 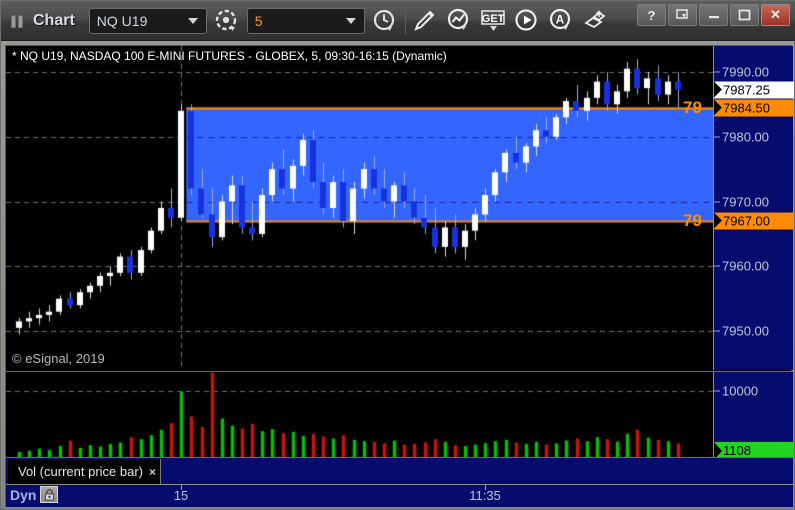 I want to click on svg-text: GET, so click(x=492, y=19).